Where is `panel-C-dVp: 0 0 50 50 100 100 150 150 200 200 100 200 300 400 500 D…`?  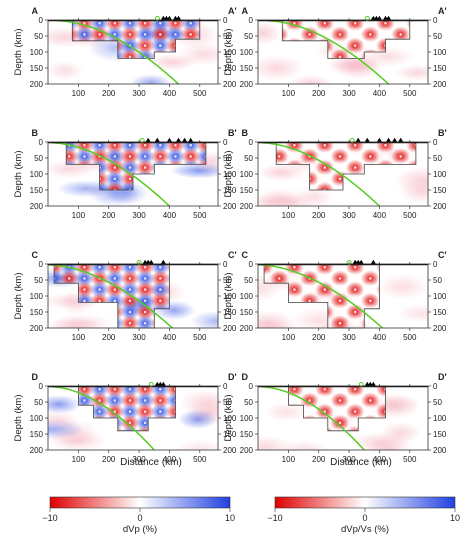
panel-C-dVp: 0 0 50 50 100 100 150 150 200 200 100 200 300 400 500 D… is located at coordinates (125, 296).